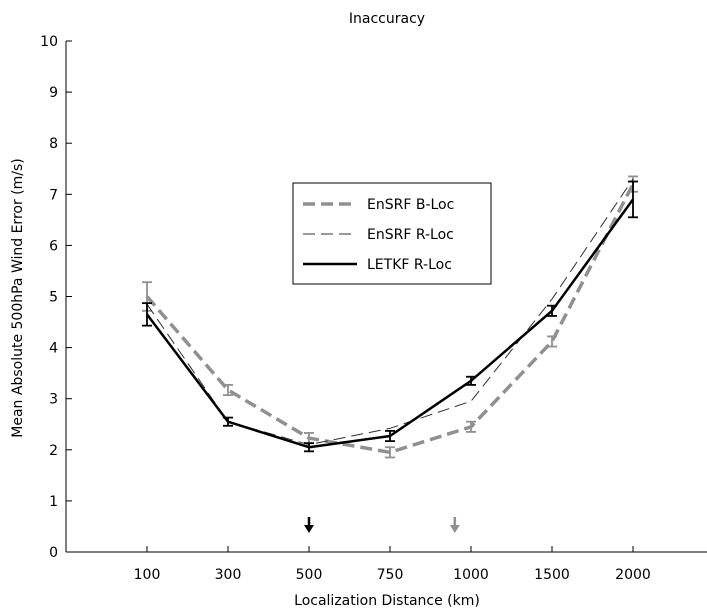 This screenshot has height=612, width=707. What do you see at coordinates (53, 298) in the screenshot?
I see `y-tick-label: 5` at bounding box center [53, 298].